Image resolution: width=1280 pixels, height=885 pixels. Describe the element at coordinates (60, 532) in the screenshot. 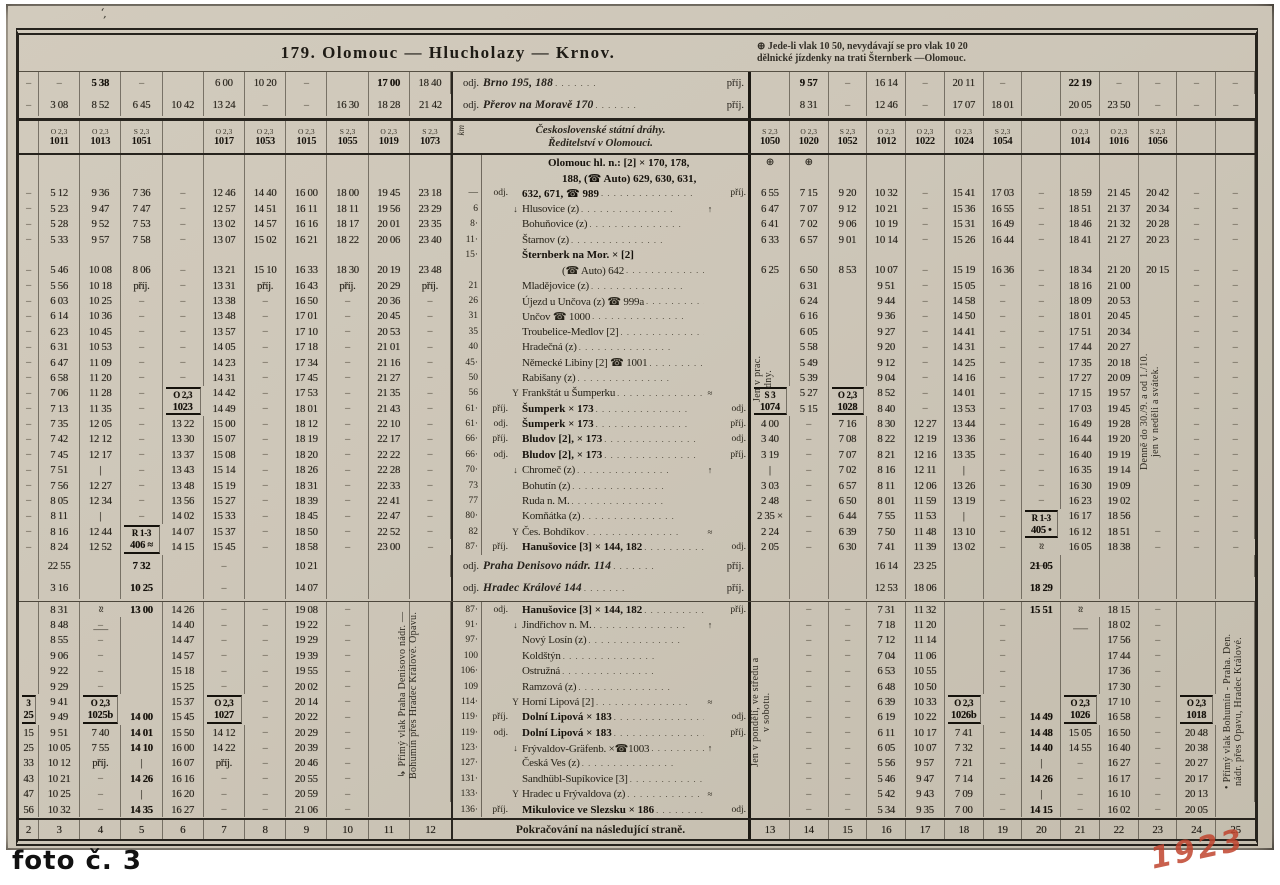

I see `time-cell: 8 16` at that location.